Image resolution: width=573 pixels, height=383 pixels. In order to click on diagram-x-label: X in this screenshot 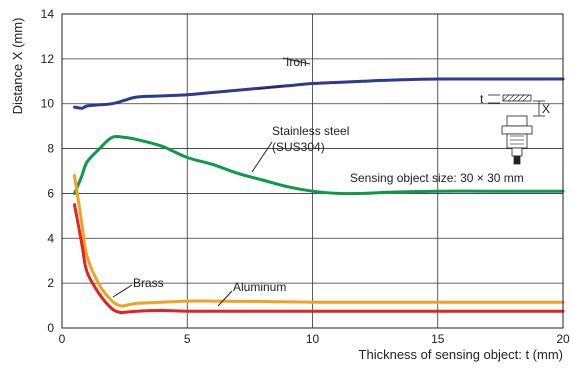, I will do `click(546, 109)`.